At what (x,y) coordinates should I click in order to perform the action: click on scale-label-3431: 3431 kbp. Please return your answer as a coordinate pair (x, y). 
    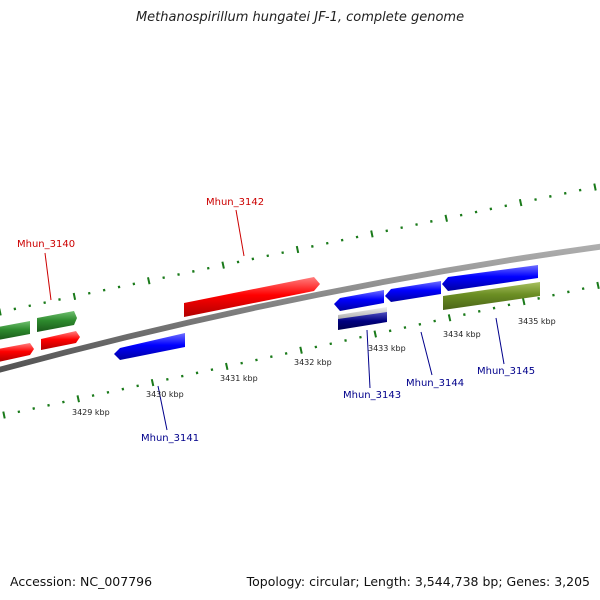
    Looking at the image, I should click on (239, 378).